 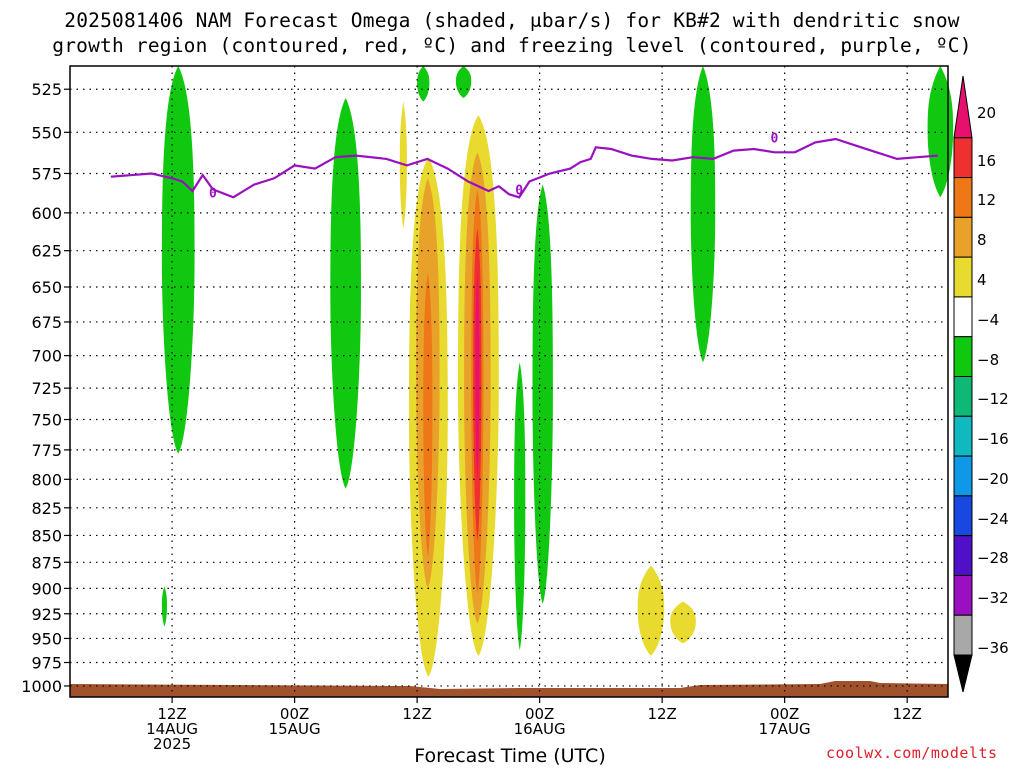 What do you see at coordinates (785, 729) in the screenshot?
I see `x-tick-label: 17AUG` at bounding box center [785, 729].